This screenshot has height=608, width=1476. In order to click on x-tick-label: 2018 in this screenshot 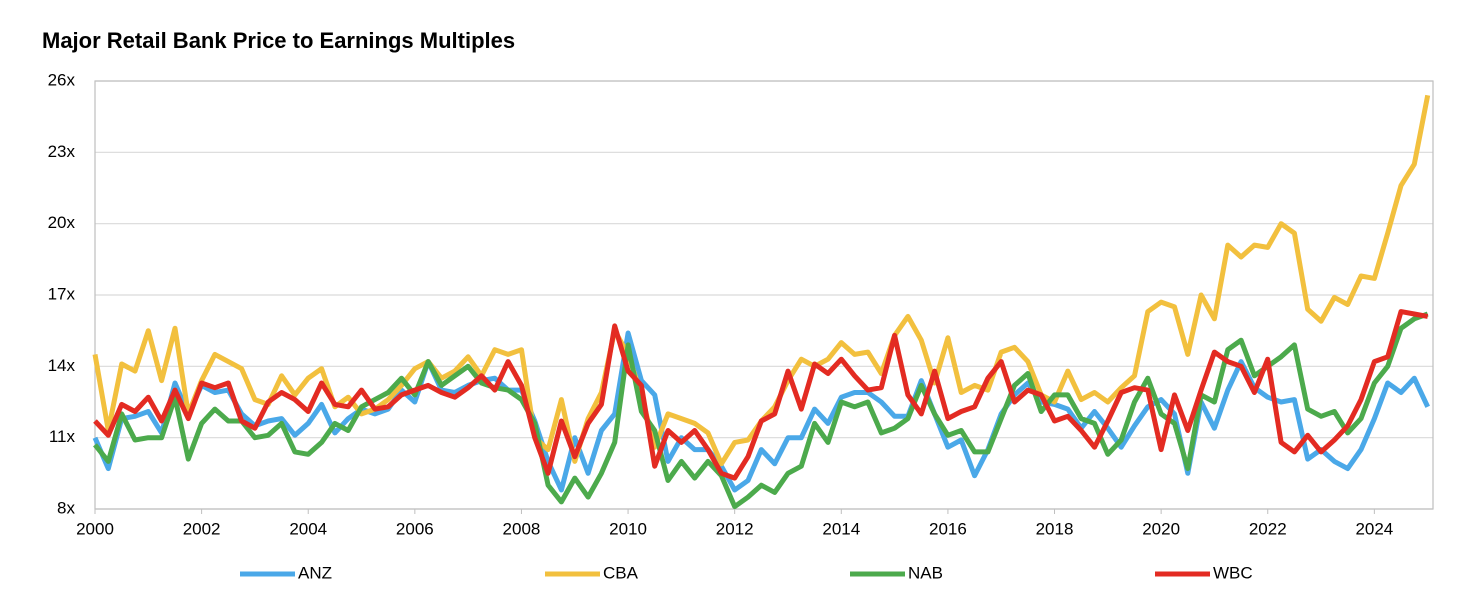, I will do `click(1055, 528)`.